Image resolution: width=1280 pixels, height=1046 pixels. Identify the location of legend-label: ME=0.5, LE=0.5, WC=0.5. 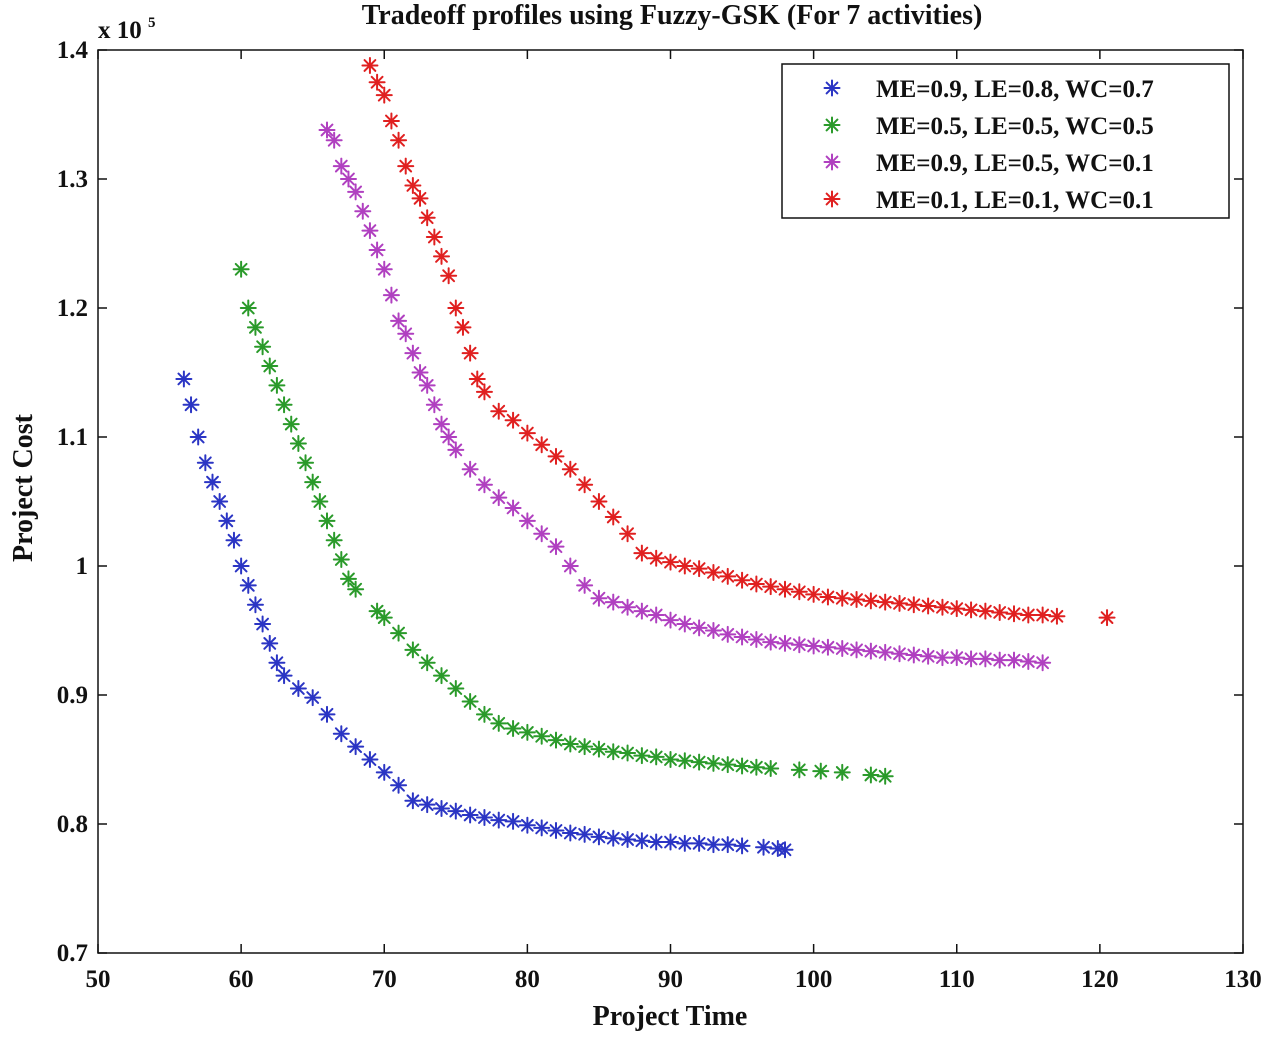
(1015, 126).